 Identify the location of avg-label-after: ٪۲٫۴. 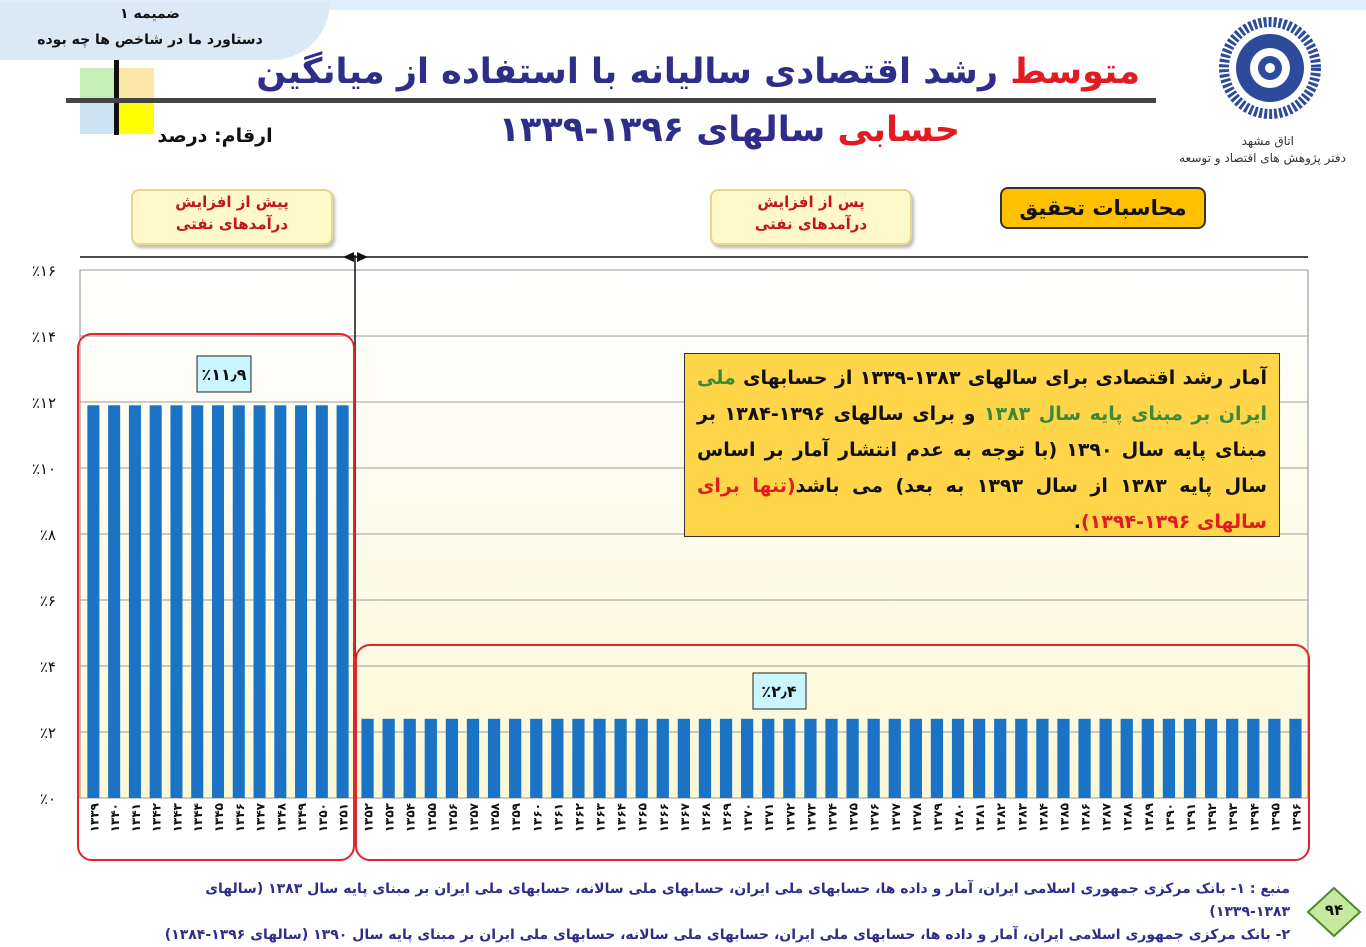
(779, 691).